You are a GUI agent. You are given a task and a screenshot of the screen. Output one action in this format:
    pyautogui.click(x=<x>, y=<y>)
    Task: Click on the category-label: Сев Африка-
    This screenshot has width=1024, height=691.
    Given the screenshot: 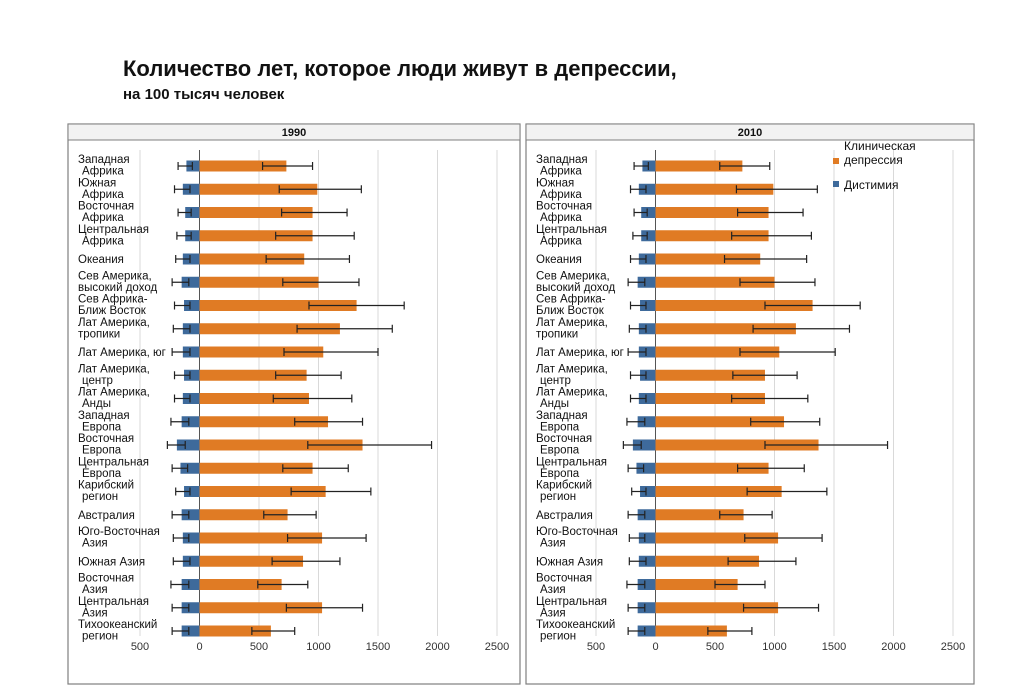 What is the action you would take?
    pyautogui.click(x=113, y=300)
    